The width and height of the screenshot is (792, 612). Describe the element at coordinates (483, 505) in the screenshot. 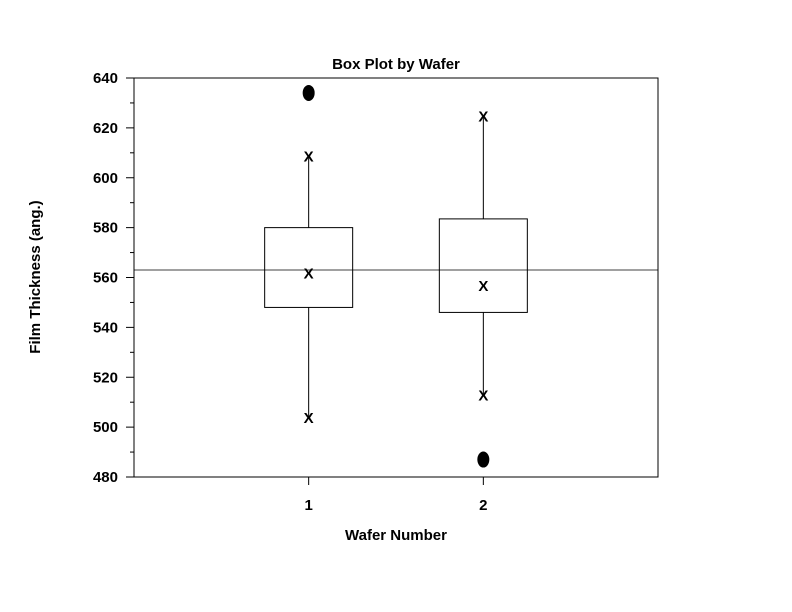

I see `x-tick-label: 2` at that location.